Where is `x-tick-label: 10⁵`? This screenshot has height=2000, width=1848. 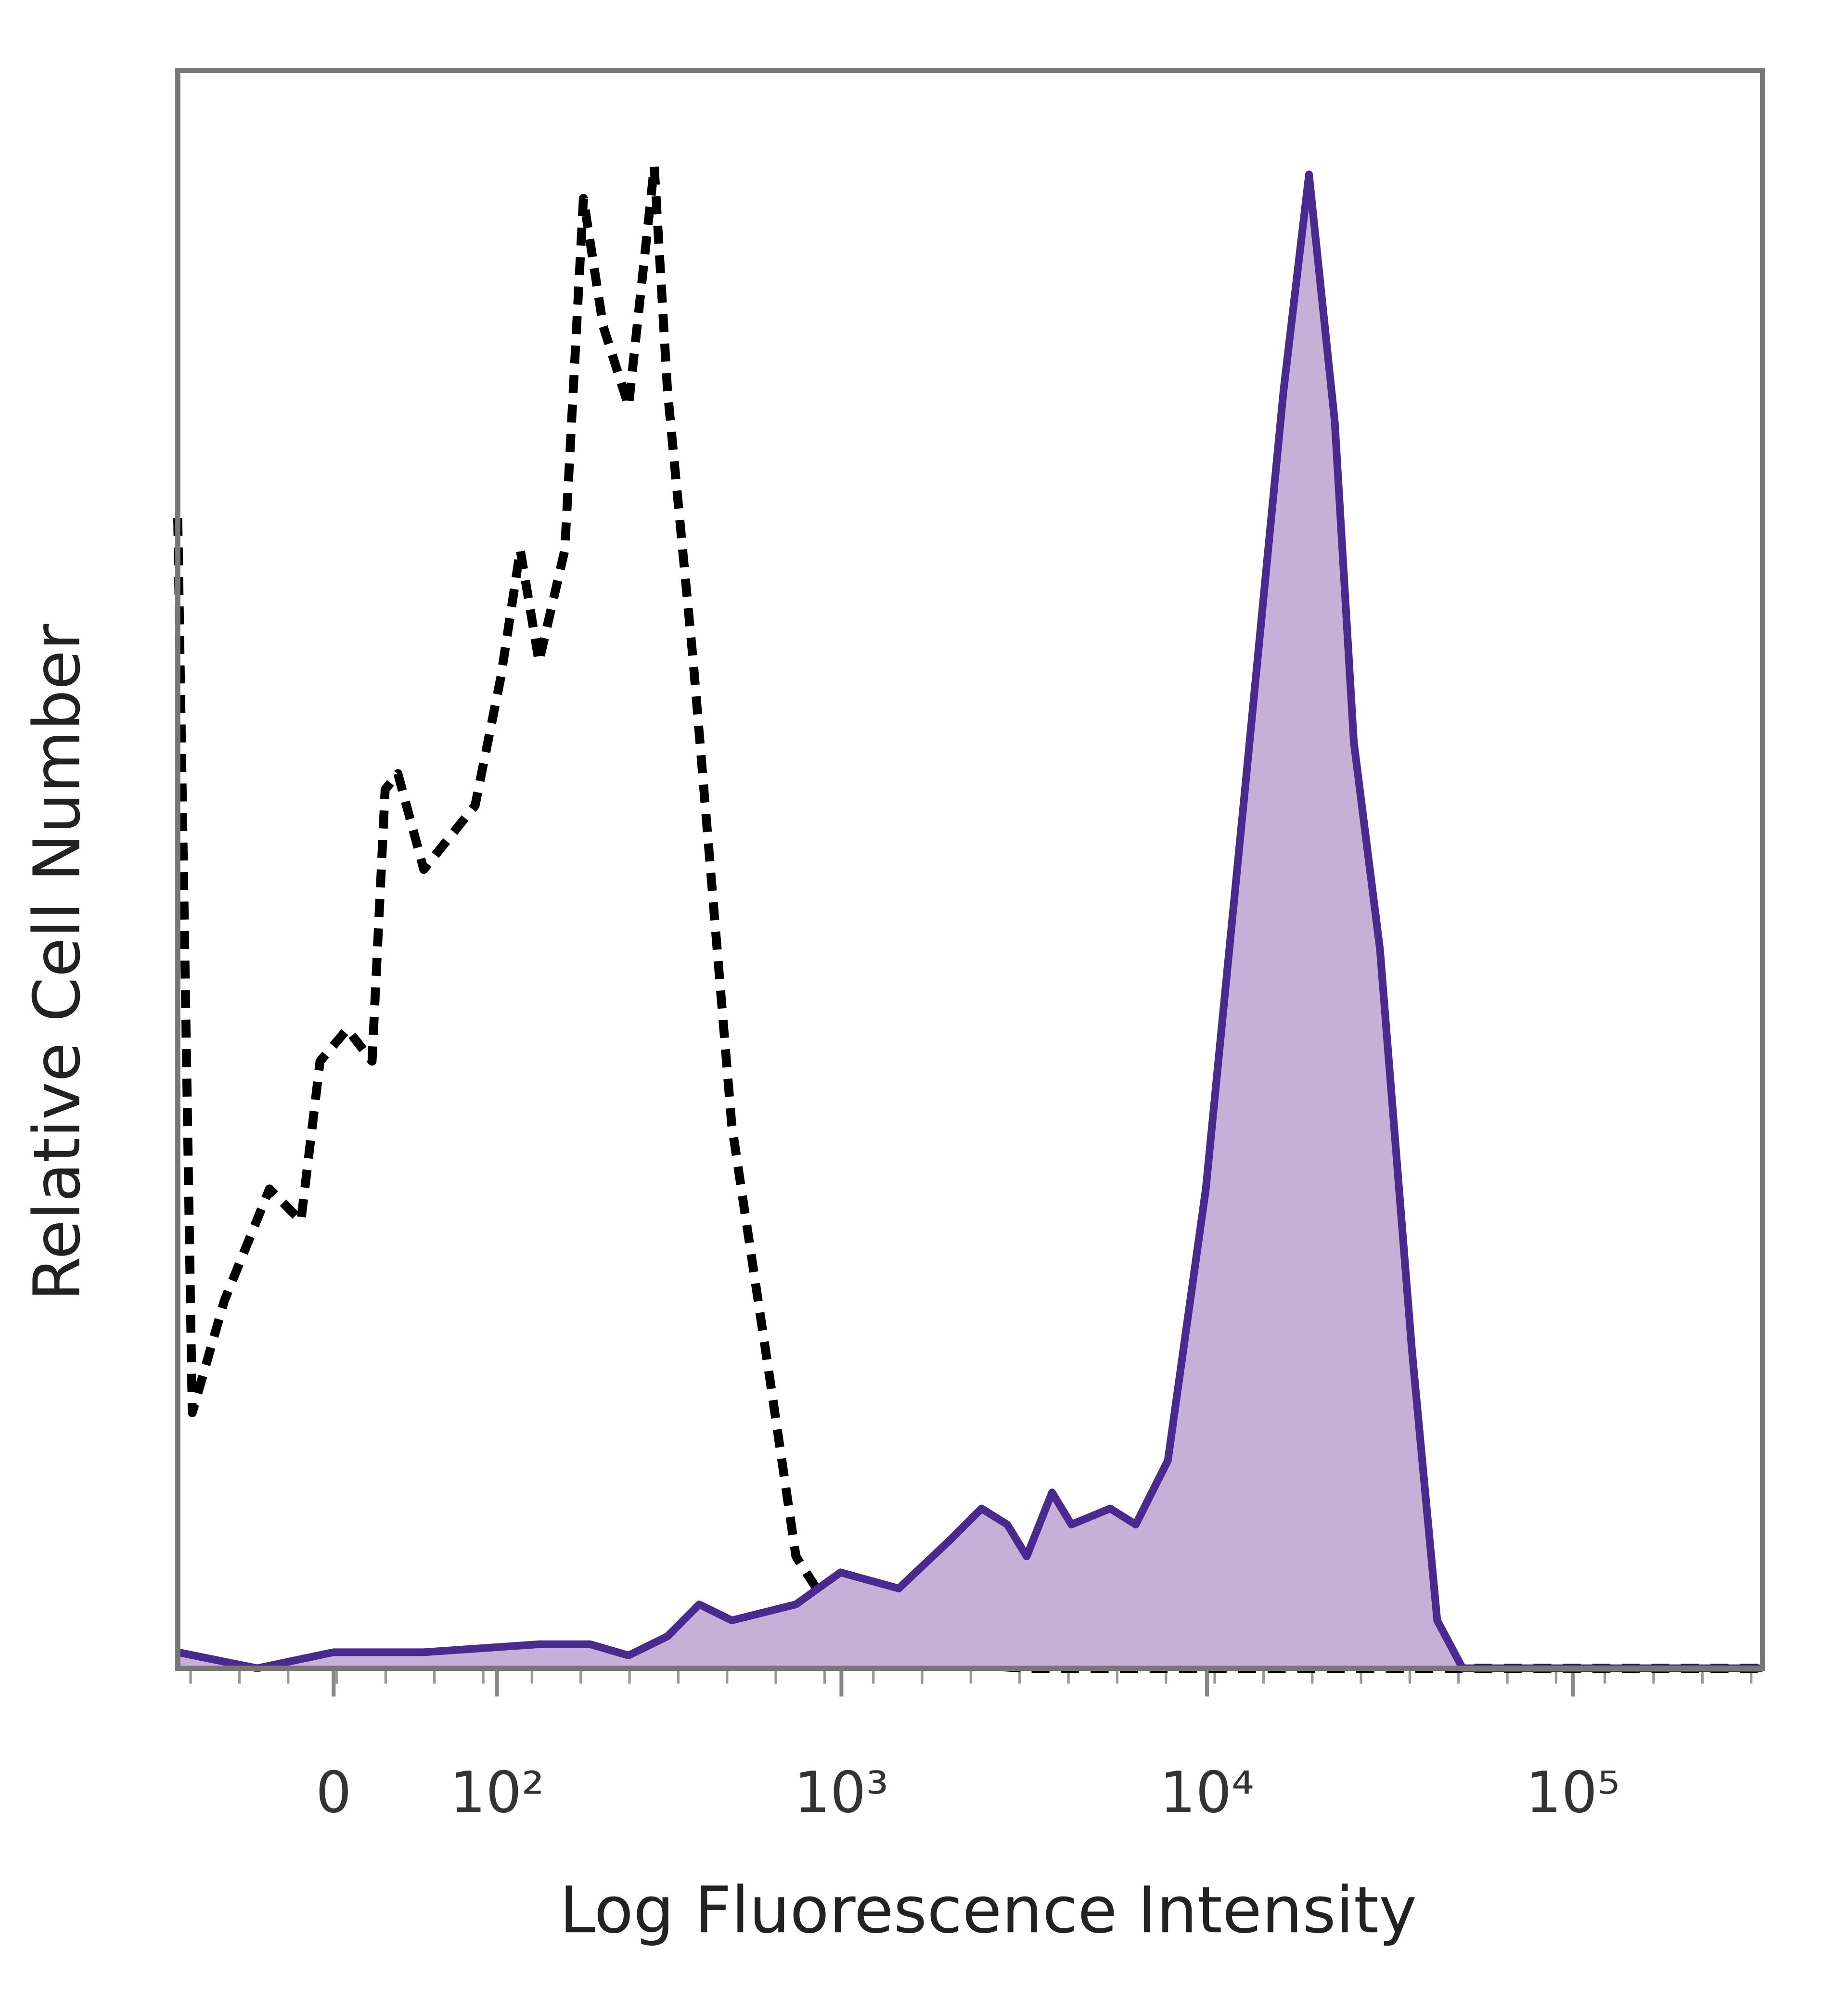 x-tick-label: 10⁵ is located at coordinates (1573, 1793).